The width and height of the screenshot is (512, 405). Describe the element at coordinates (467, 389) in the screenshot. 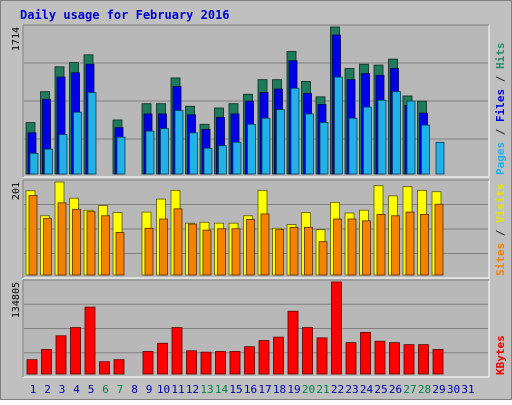

I see `x-tick-label-31: 31` at that location.